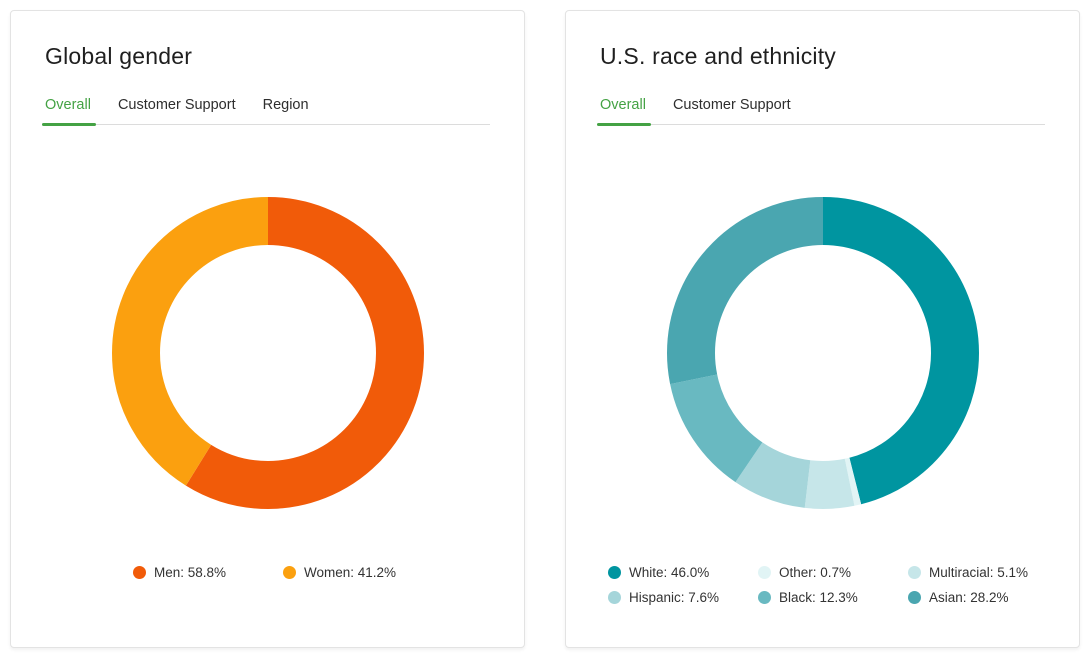  I want to click on legend-label: Men: 58.8%, so click(190, 572).